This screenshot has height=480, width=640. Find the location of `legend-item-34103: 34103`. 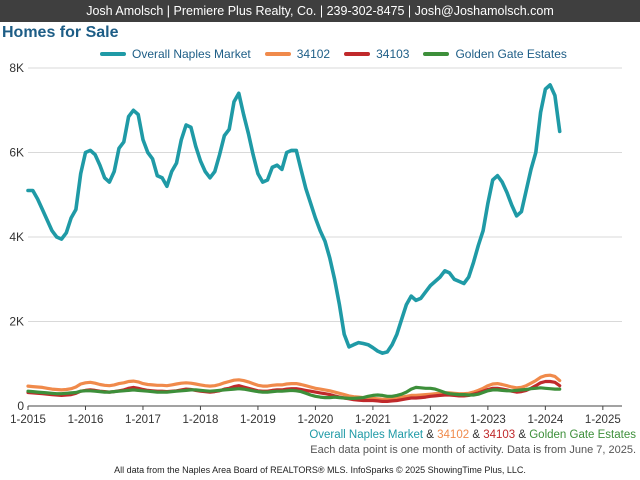

legend-item-34103: 34103 is located at coordinates (376, 54).